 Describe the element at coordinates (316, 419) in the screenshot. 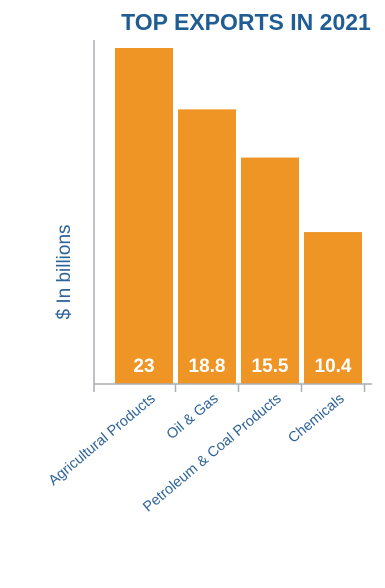

I see `x-tick-label-4: Chemicals` at that location.